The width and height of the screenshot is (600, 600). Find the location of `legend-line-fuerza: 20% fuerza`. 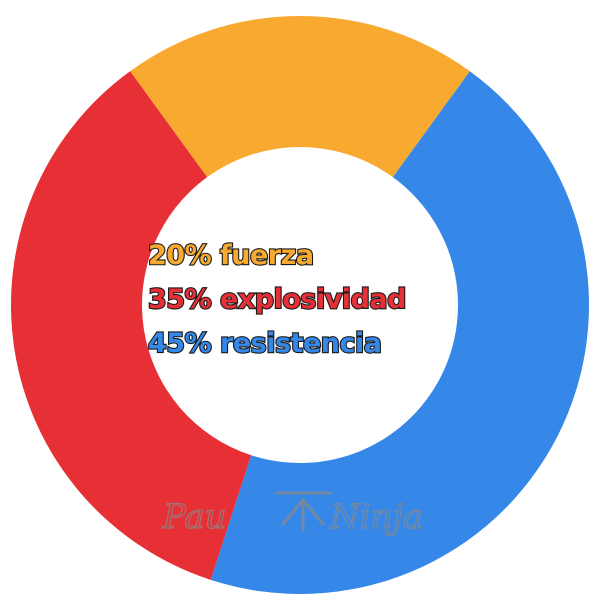

legend-line-fuerza: 20% fuerza is located at coordinates (231, 255).